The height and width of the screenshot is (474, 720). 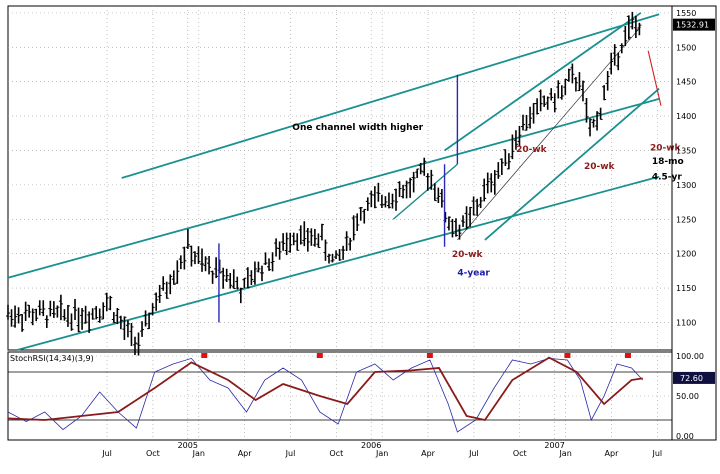 What do you see at coordinates (686, 116) in the screenshot?
I see `y-tick-label: 1400` at bounding box center [686, 116].